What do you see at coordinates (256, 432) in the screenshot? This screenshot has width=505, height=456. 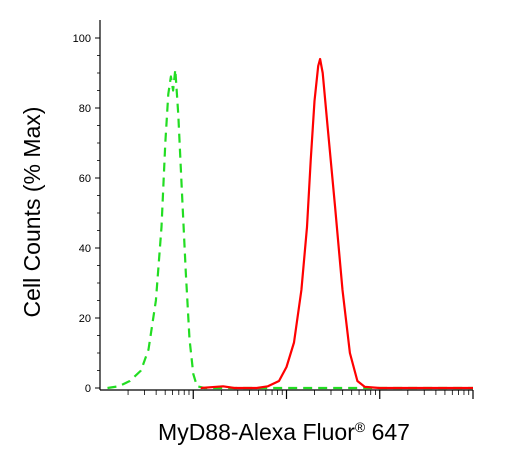 I see `x-axis-label-main: MyD88-Alexa Fluor` at bounding box center [256, 432].